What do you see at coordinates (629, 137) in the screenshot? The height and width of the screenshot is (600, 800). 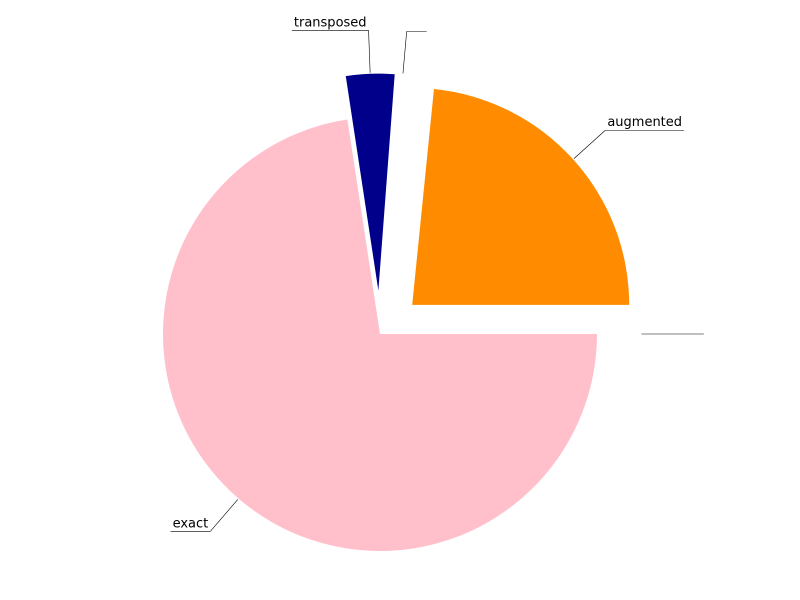 I see `slice-label-group-augmented: augmented` at bounding box center [629, 137].